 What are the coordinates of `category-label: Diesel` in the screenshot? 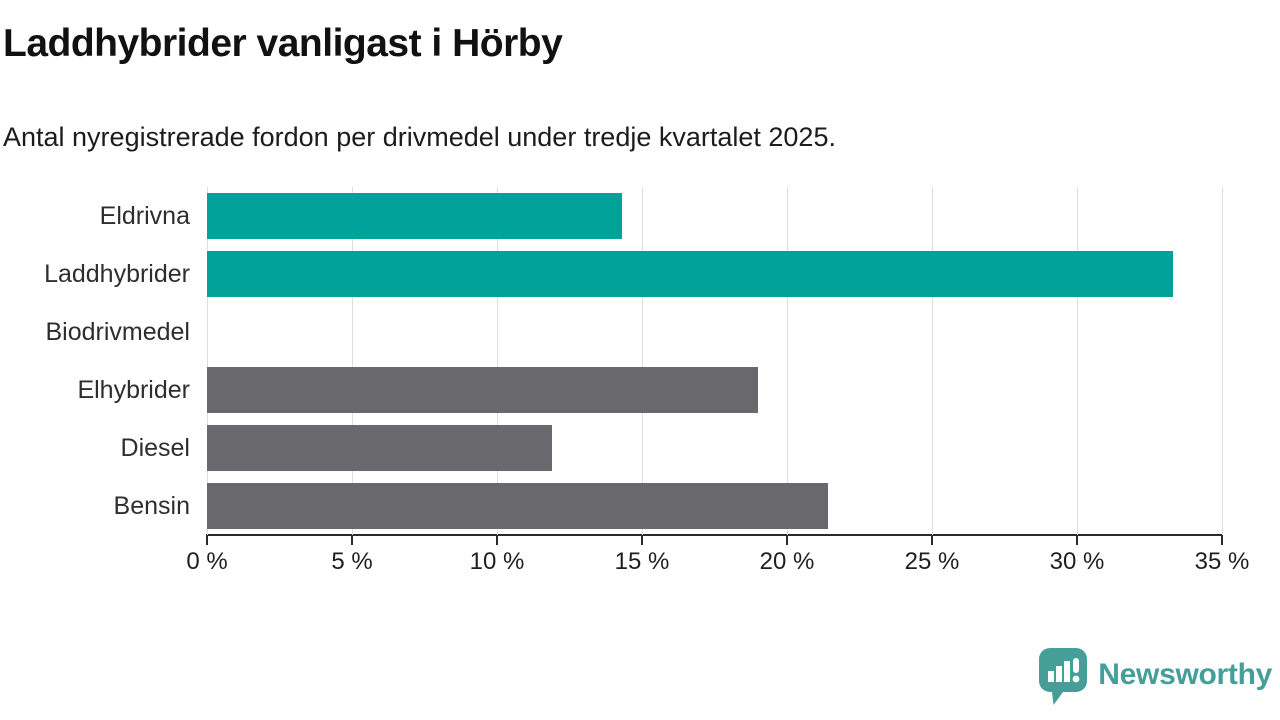 It's located at (155, 447).